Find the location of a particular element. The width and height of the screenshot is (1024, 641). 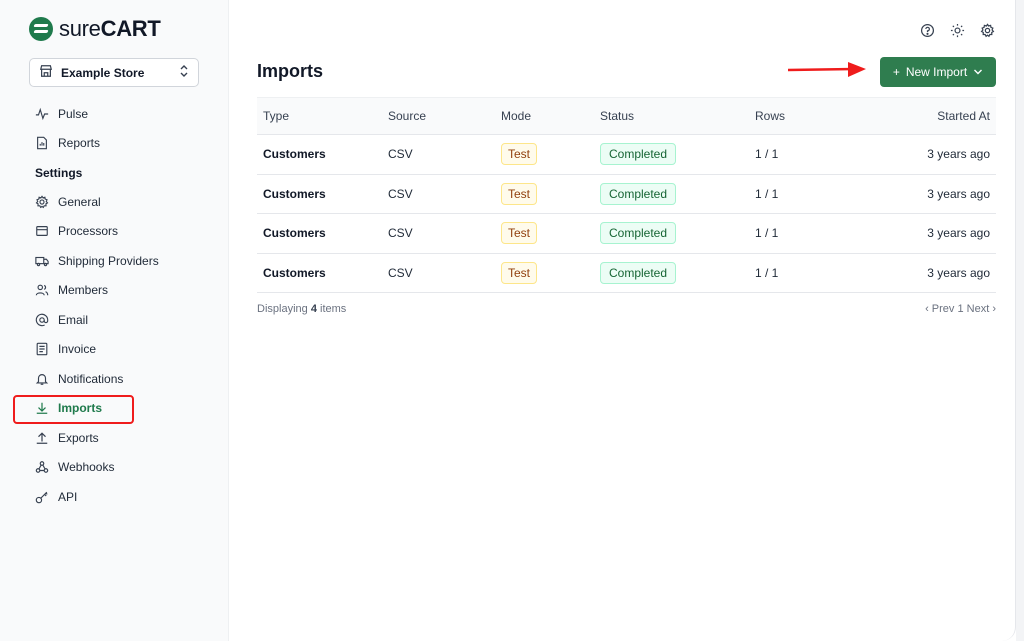

sidebar-item-exports: Exports is located at coordinates (124, 438).